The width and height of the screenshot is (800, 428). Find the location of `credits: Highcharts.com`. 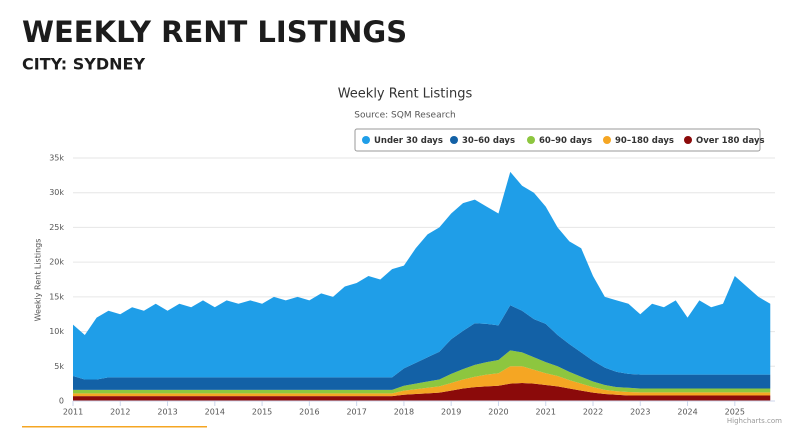

credits: Highcharts.com is located at coordinates (754, 421).